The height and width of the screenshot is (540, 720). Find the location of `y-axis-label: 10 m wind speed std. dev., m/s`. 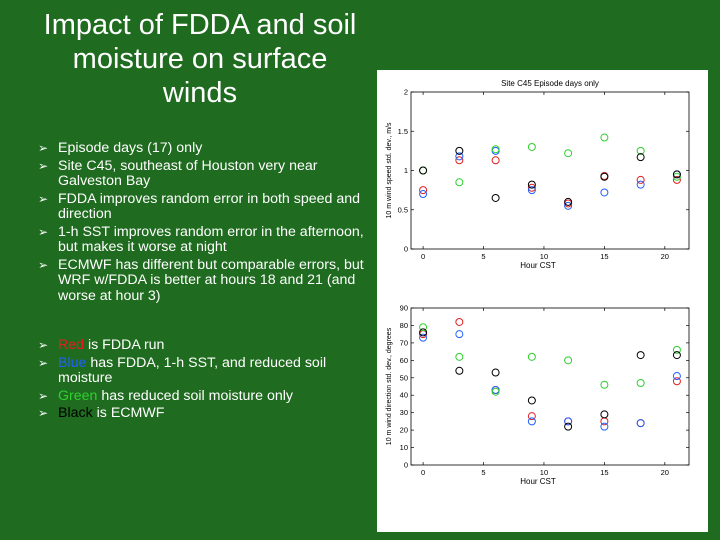

y-axis-label: 10 m wind speed std. dev., m/s is located at coordinates (389, 170).